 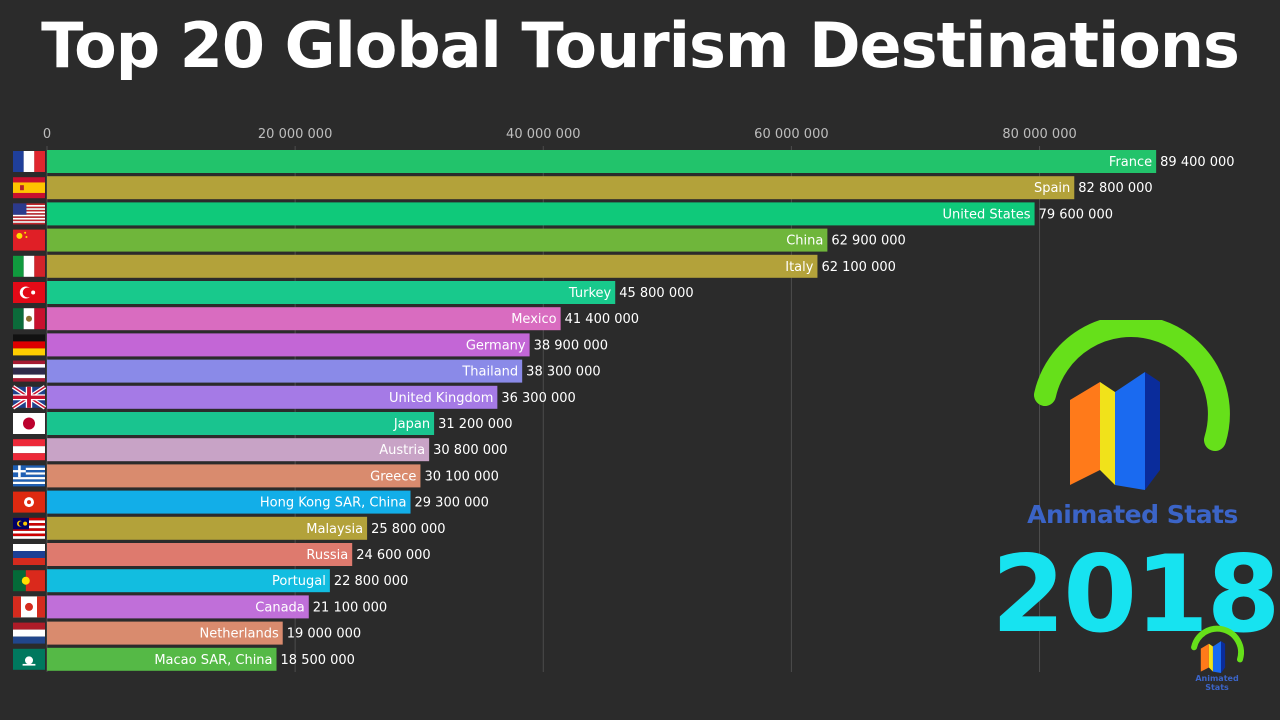 What do you see at coordinates (799, 267) in the screenshot?
I see `bar-category-label: Italy` at bounding box center [799, 267].